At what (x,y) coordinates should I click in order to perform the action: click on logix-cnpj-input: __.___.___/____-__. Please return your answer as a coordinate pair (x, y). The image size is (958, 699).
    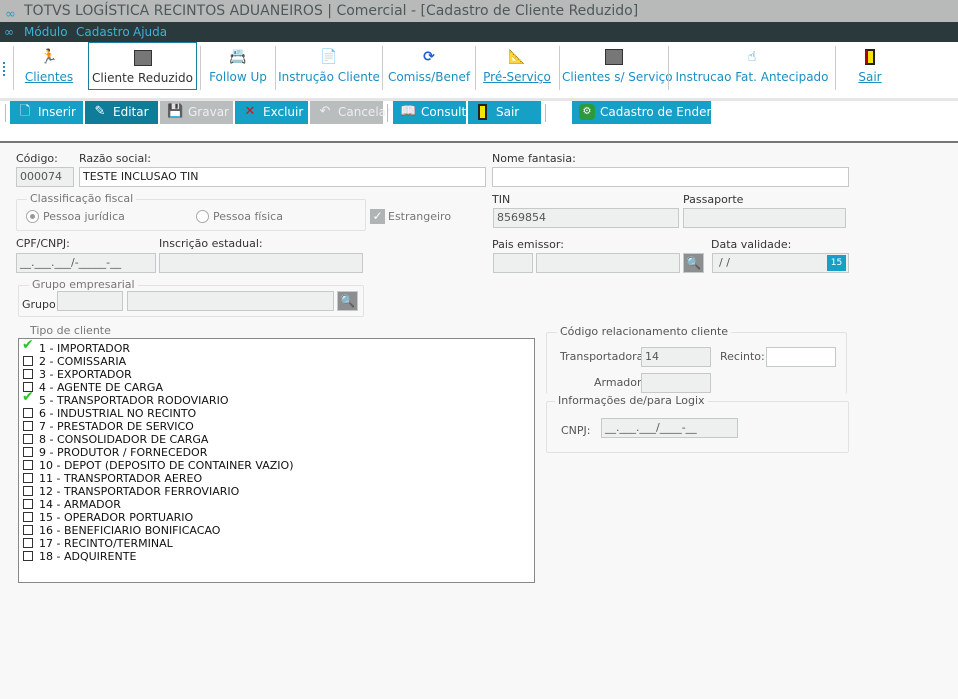
    Looking at the image, I should click on (669, 428).